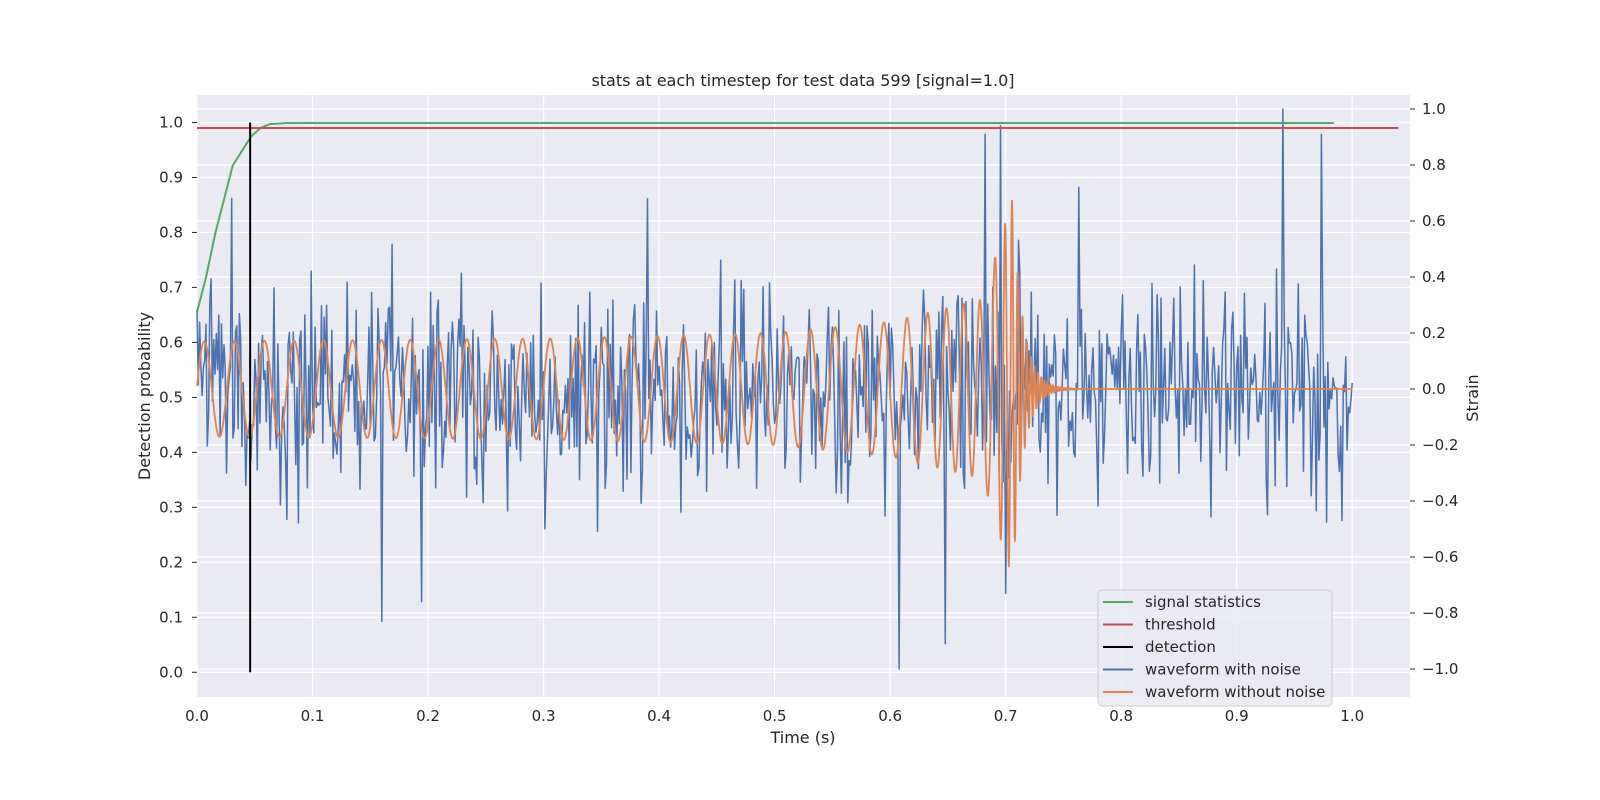 The width and height of the screenshot is (1600, 800). What do you see at coordinates (1352, 716) in the screenshot?
I see `x-tick-label: 1.0` at bounding box center [1352, 716].